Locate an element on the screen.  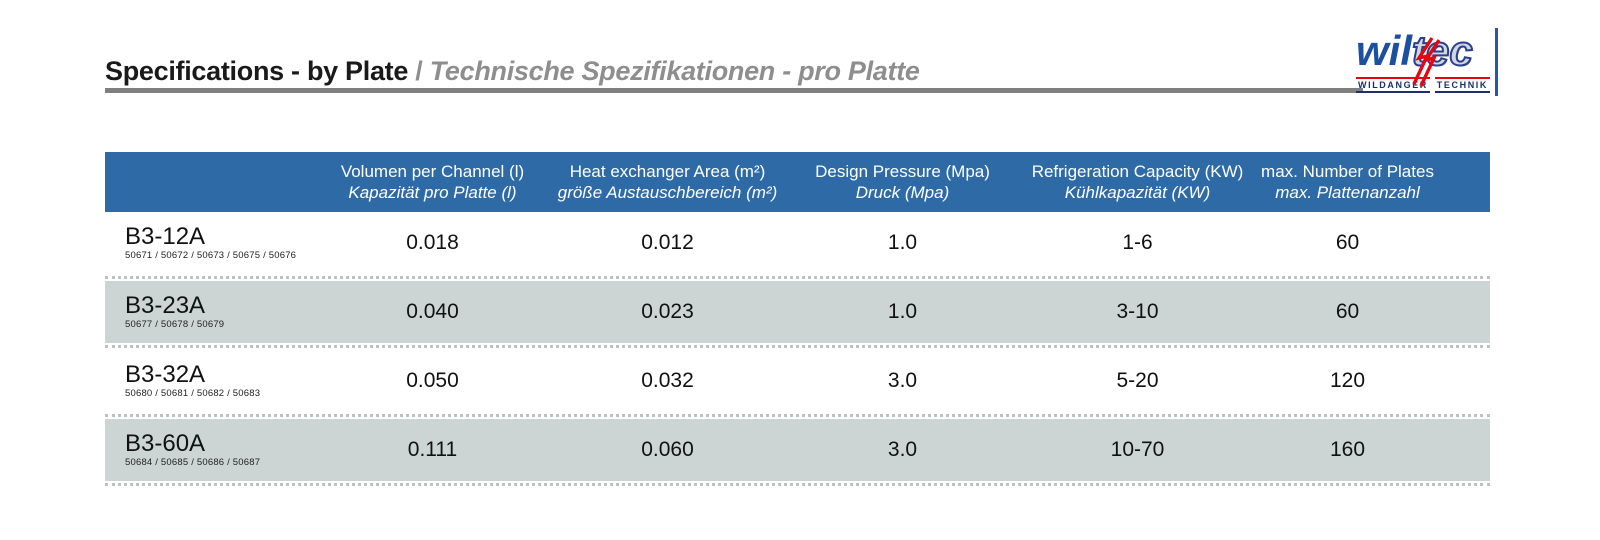
value-plates: 160 is located at coordinates (1347, 449).